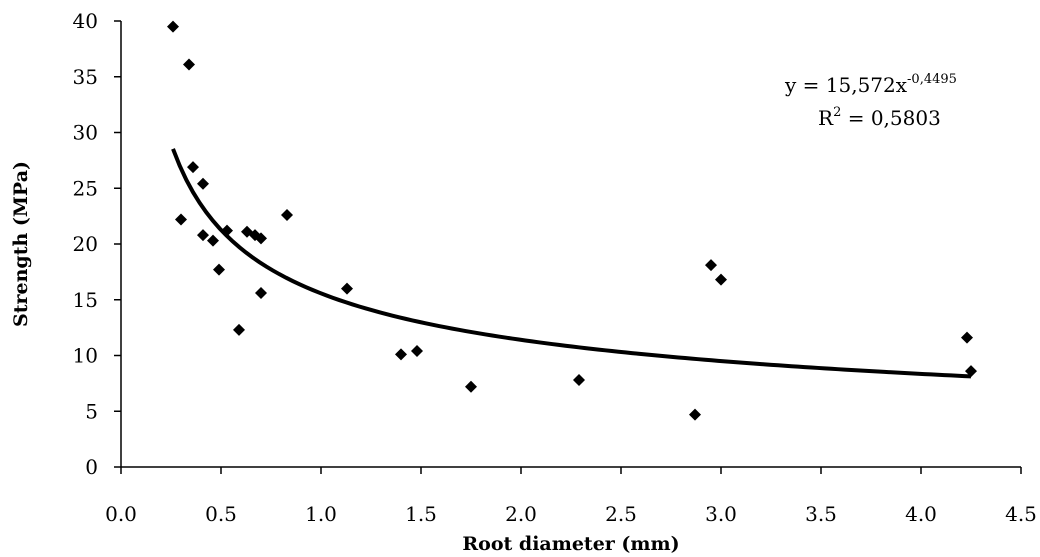  Describe the element at coordinates (85, 300) in the screenshot. I see `y-tick-label: 15` at that location.